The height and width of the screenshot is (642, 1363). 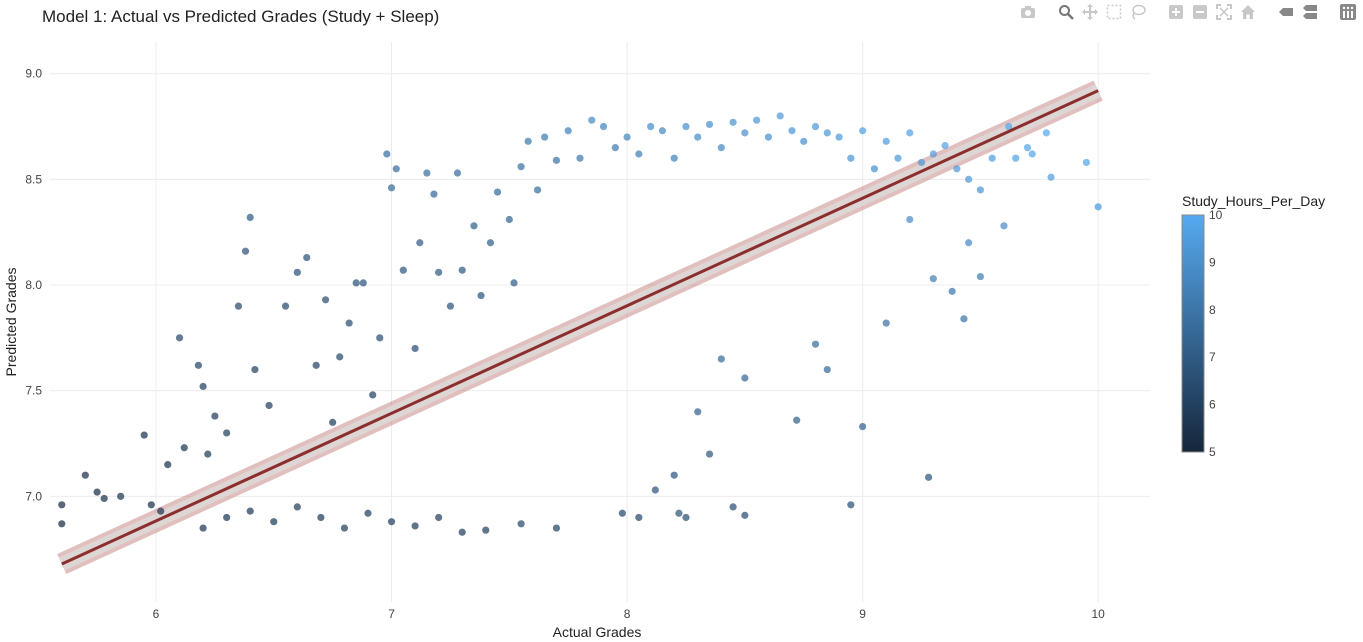 I want to click on autoscale-icon, so click(x=1224, y=12).